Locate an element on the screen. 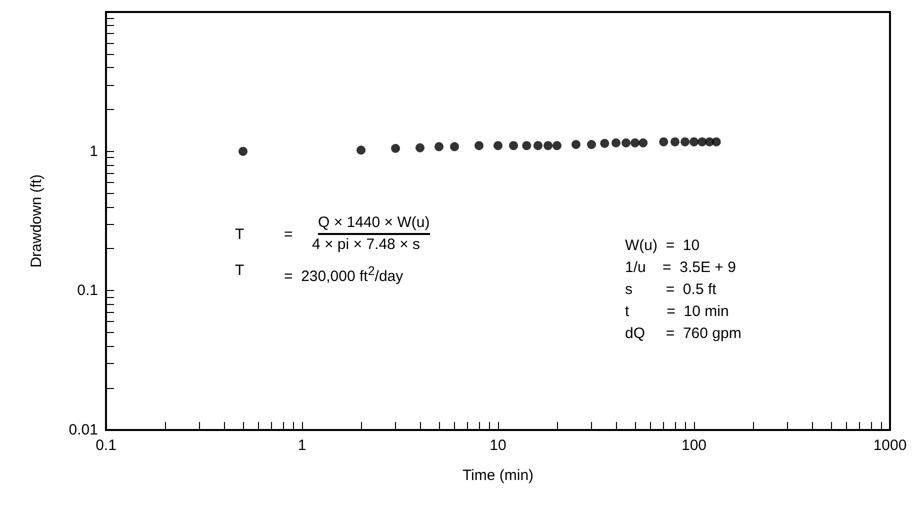 The width and height of the screenshot is (916, 509). x-tick-label: 0.1 is located at coordinates (106, 445).